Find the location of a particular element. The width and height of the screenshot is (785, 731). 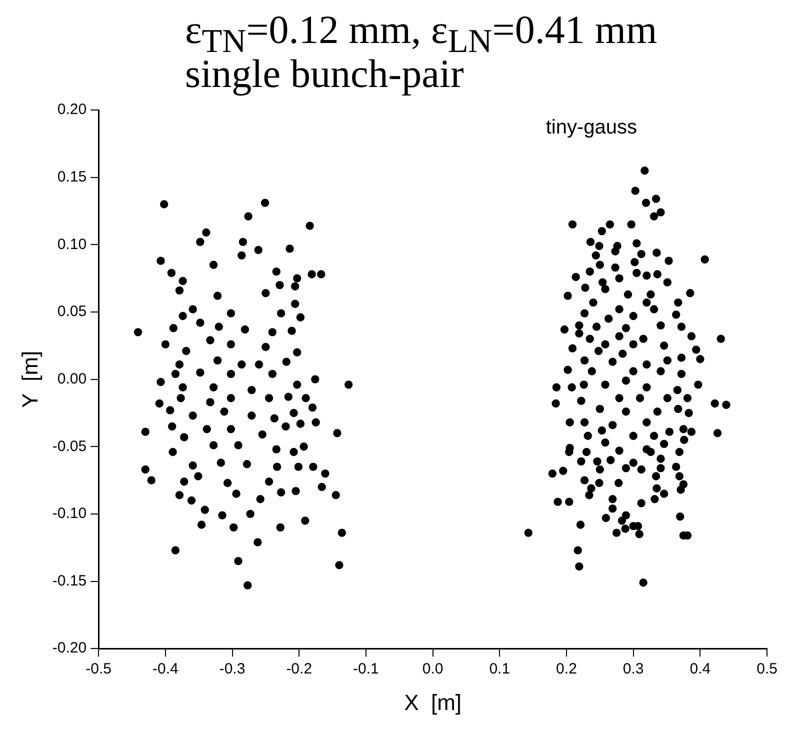

y-tick-label: 0.20 is located at coordinates (72, 109).